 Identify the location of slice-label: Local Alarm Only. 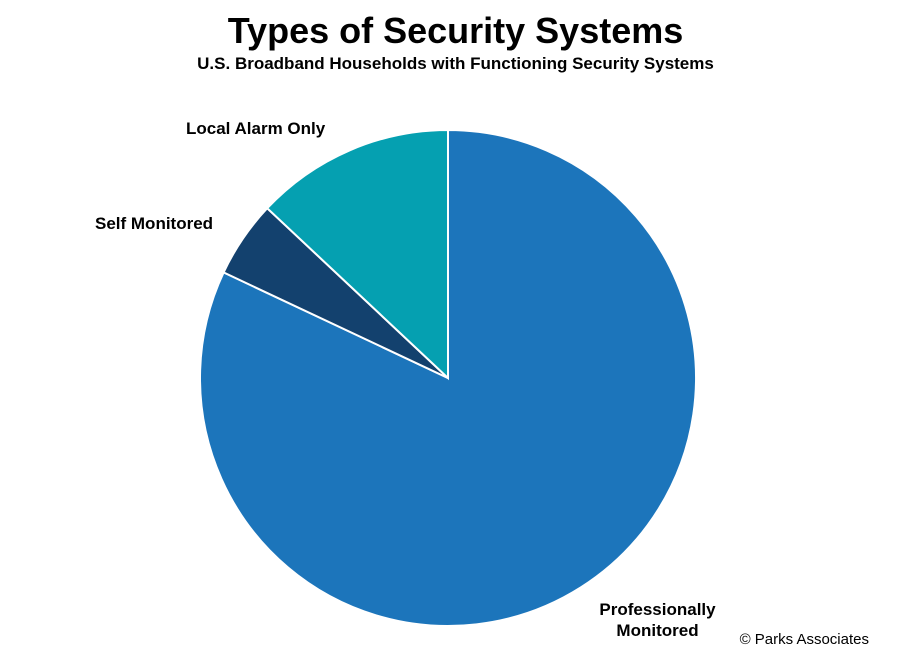
(256, 128).